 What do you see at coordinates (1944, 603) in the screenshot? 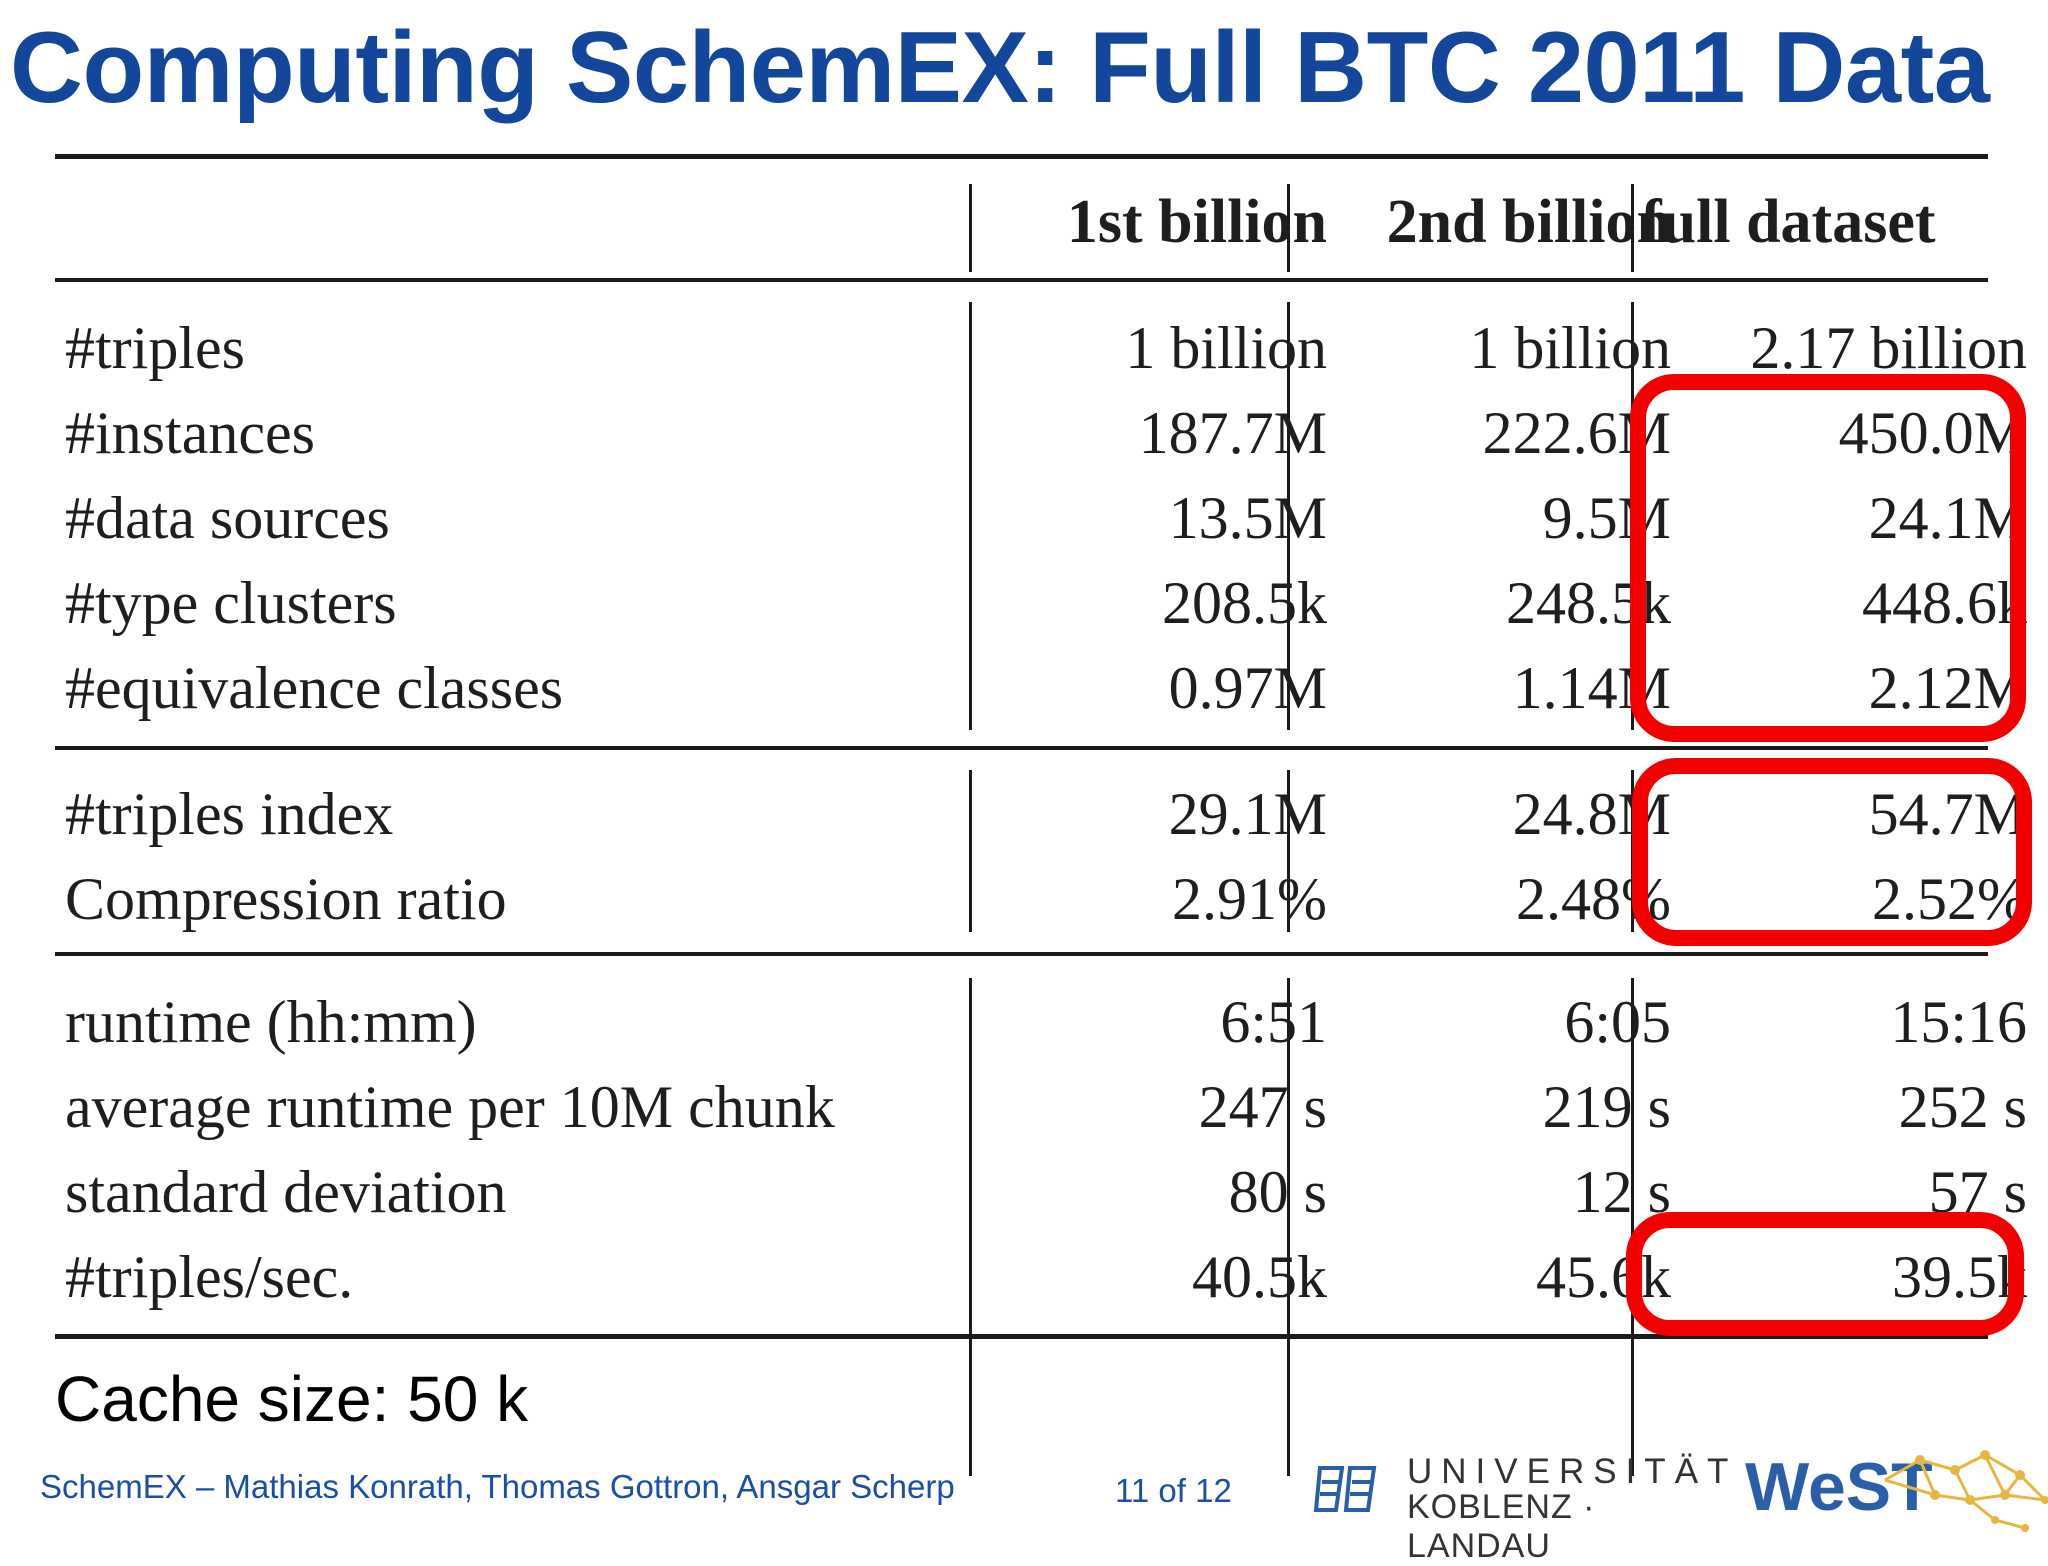
I see `cell-full-dataset: 448.6k` at bounding box center [1944, 603].